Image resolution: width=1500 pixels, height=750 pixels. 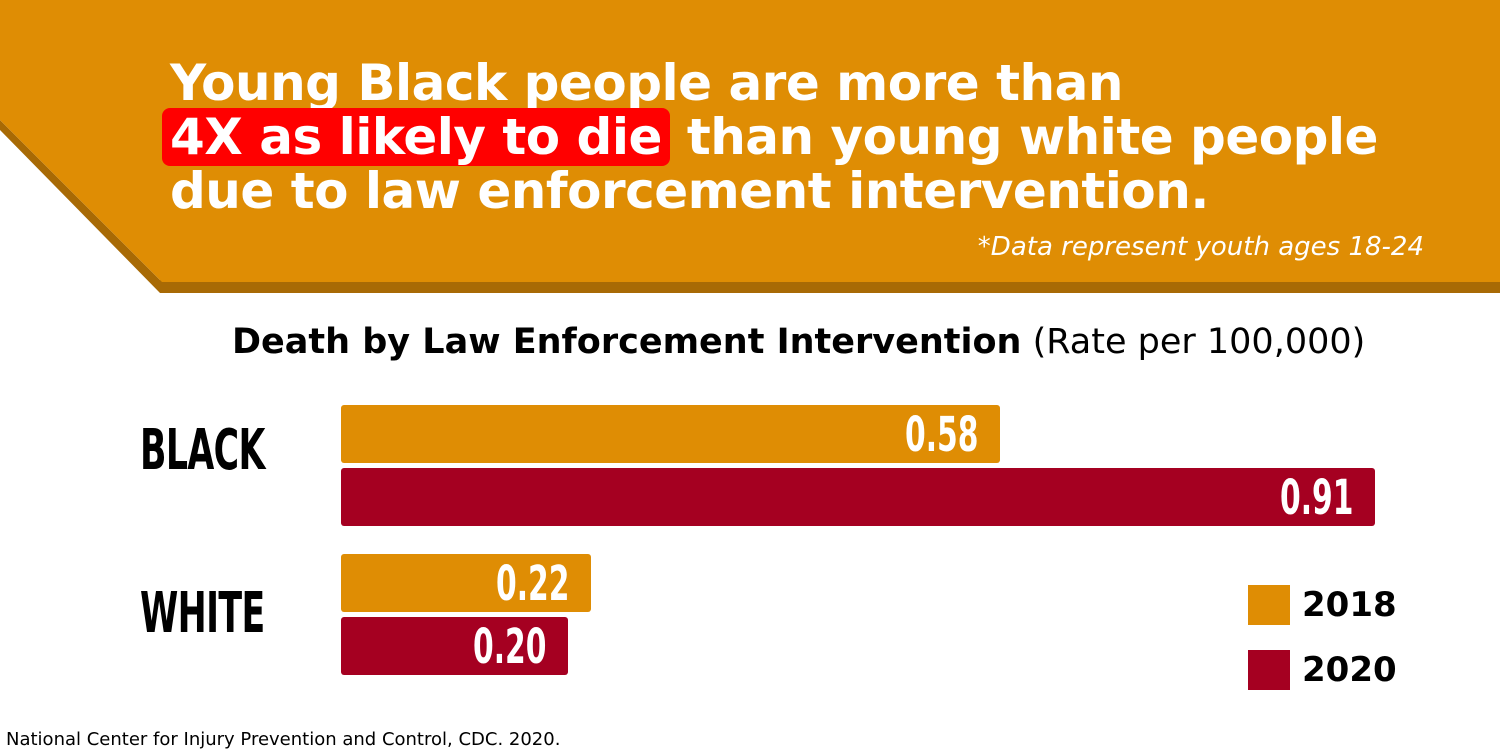 What do you see at coordinates (532, 584) in the screenshot?
I see `bar-value-white-2018: 0.22` at bounding box center [532, 584].